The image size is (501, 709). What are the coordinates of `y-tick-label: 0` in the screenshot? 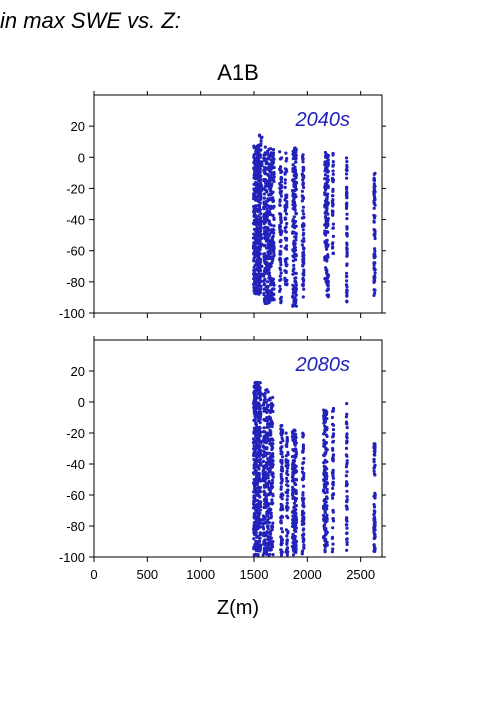 It's located at (81, 157).